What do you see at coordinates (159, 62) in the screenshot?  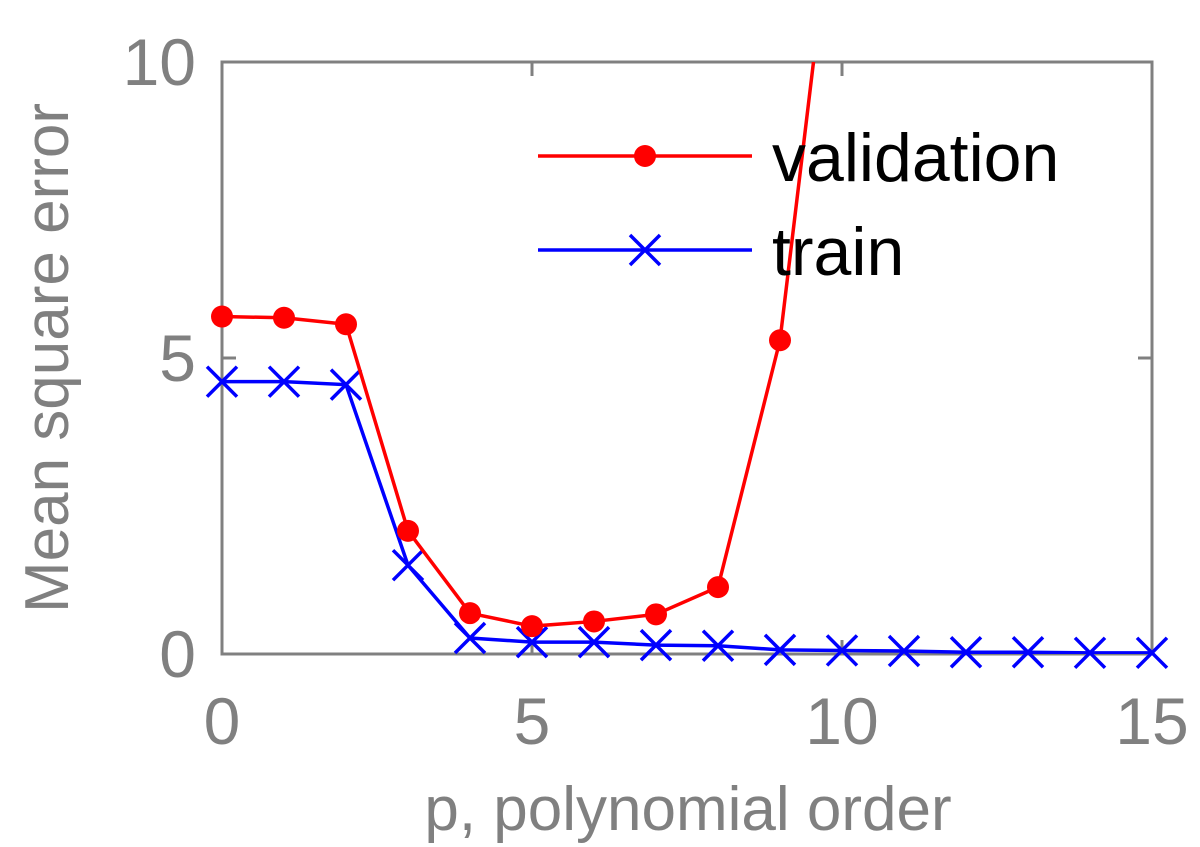 I see `y-tick-label: 10` at bounding box center [159, 62].